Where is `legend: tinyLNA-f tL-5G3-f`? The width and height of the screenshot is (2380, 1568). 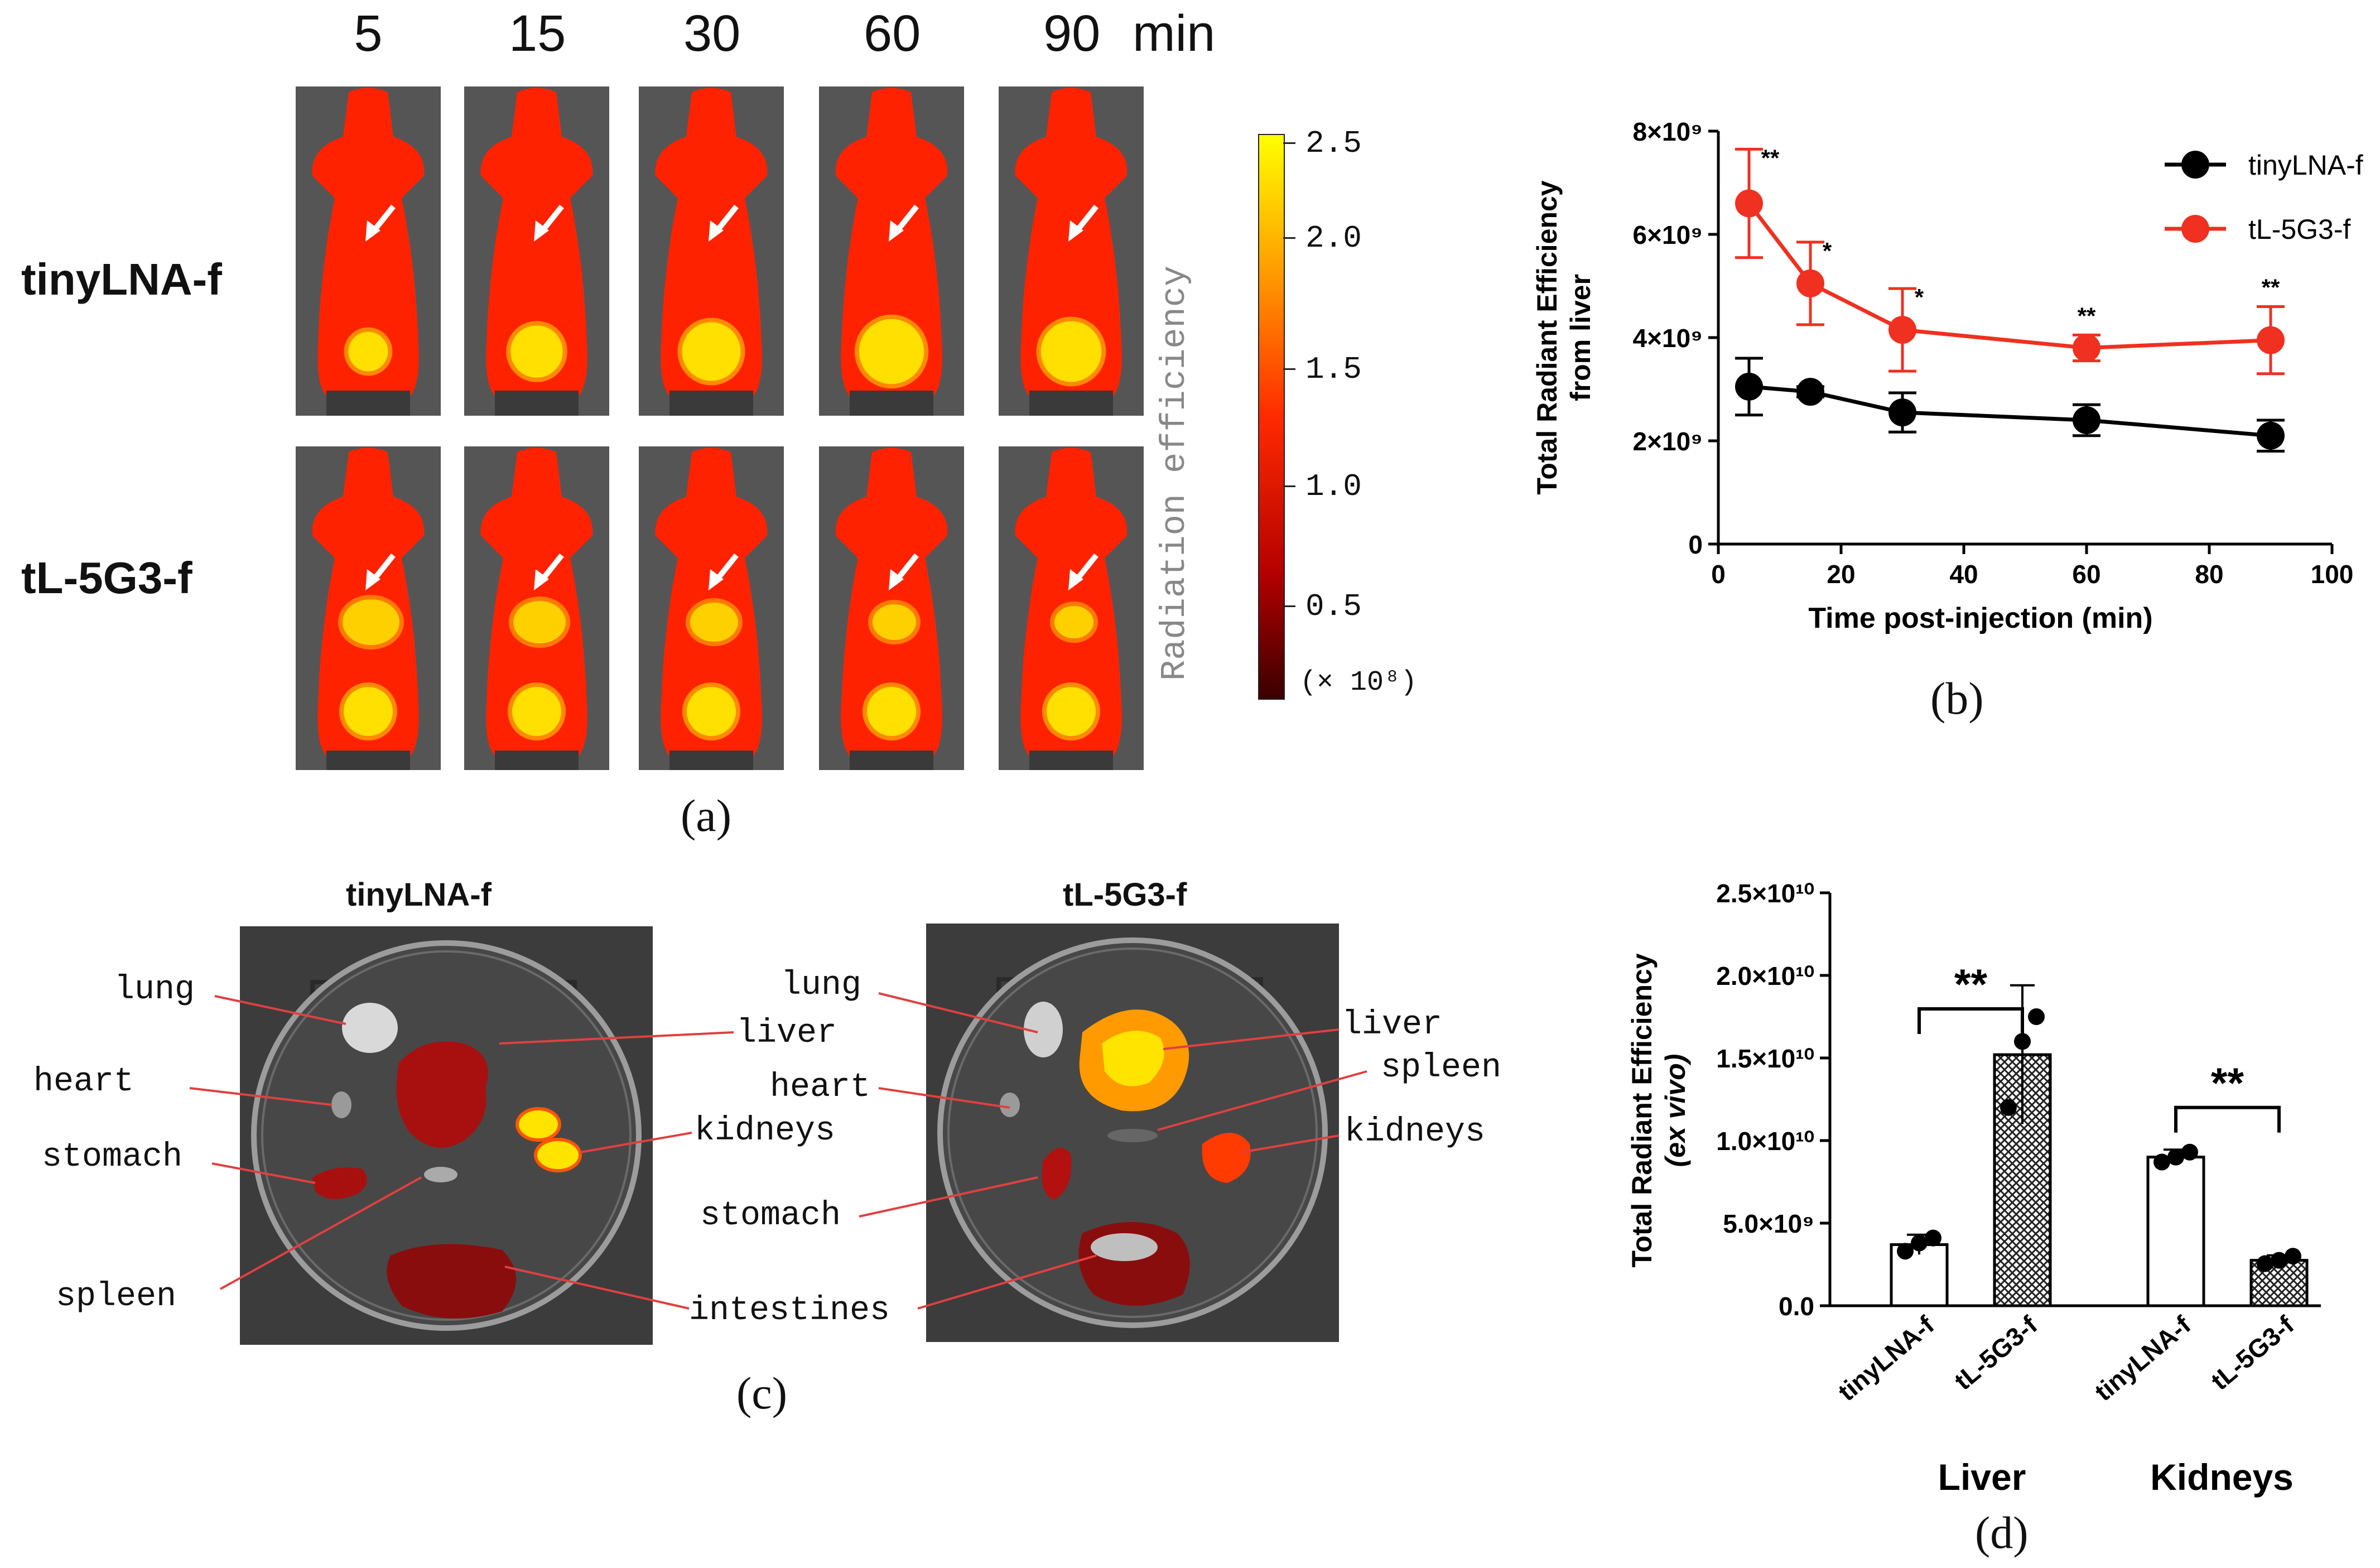 legend: tinyLNA-f tL-5G3-f is located at coordinates (2264, 198).